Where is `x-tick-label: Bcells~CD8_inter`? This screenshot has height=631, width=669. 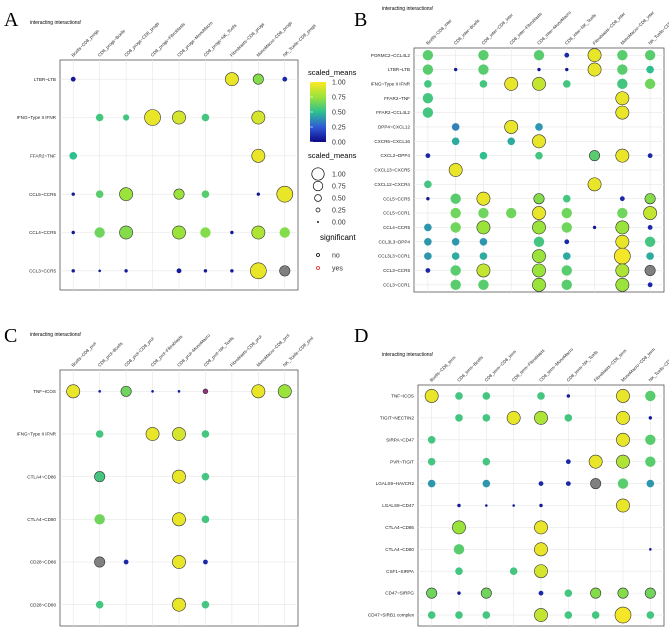 x-tick-label: Bcells~CD8_inter is located at coordinates (439, 32).